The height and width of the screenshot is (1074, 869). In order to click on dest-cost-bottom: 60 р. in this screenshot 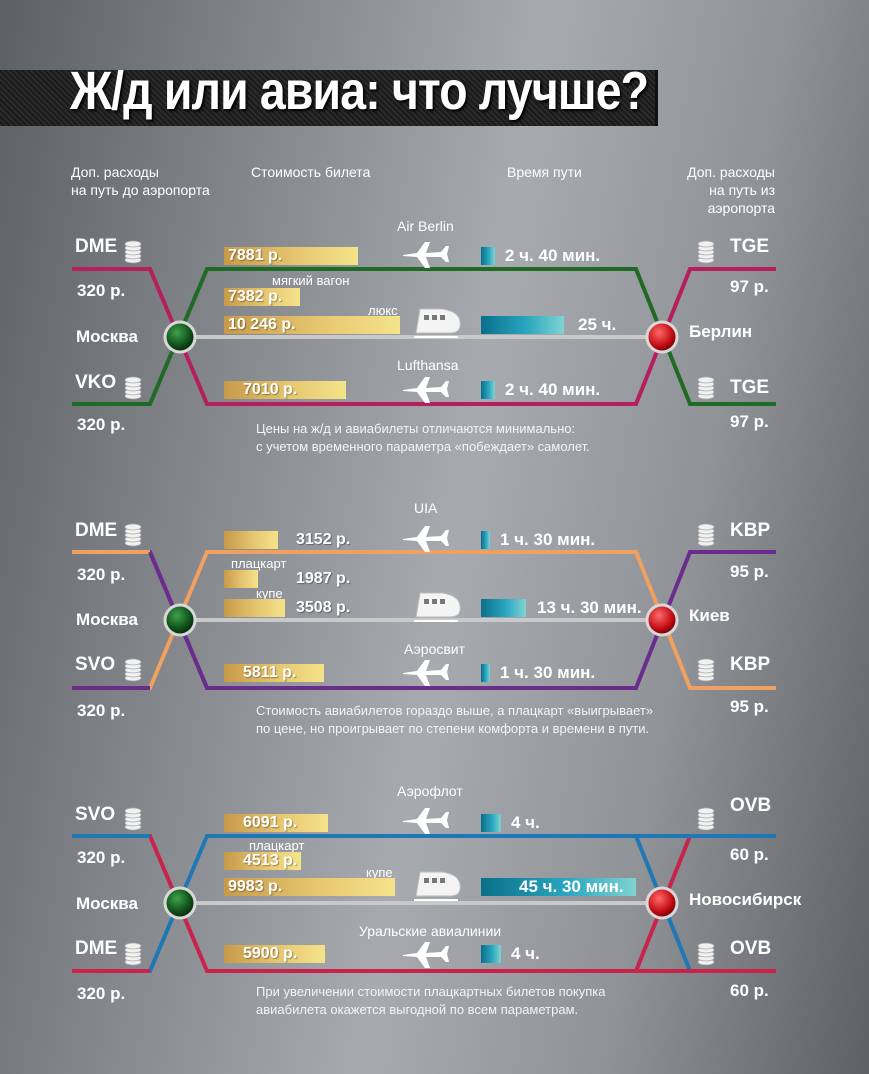, I will do `click(749, 990)`.